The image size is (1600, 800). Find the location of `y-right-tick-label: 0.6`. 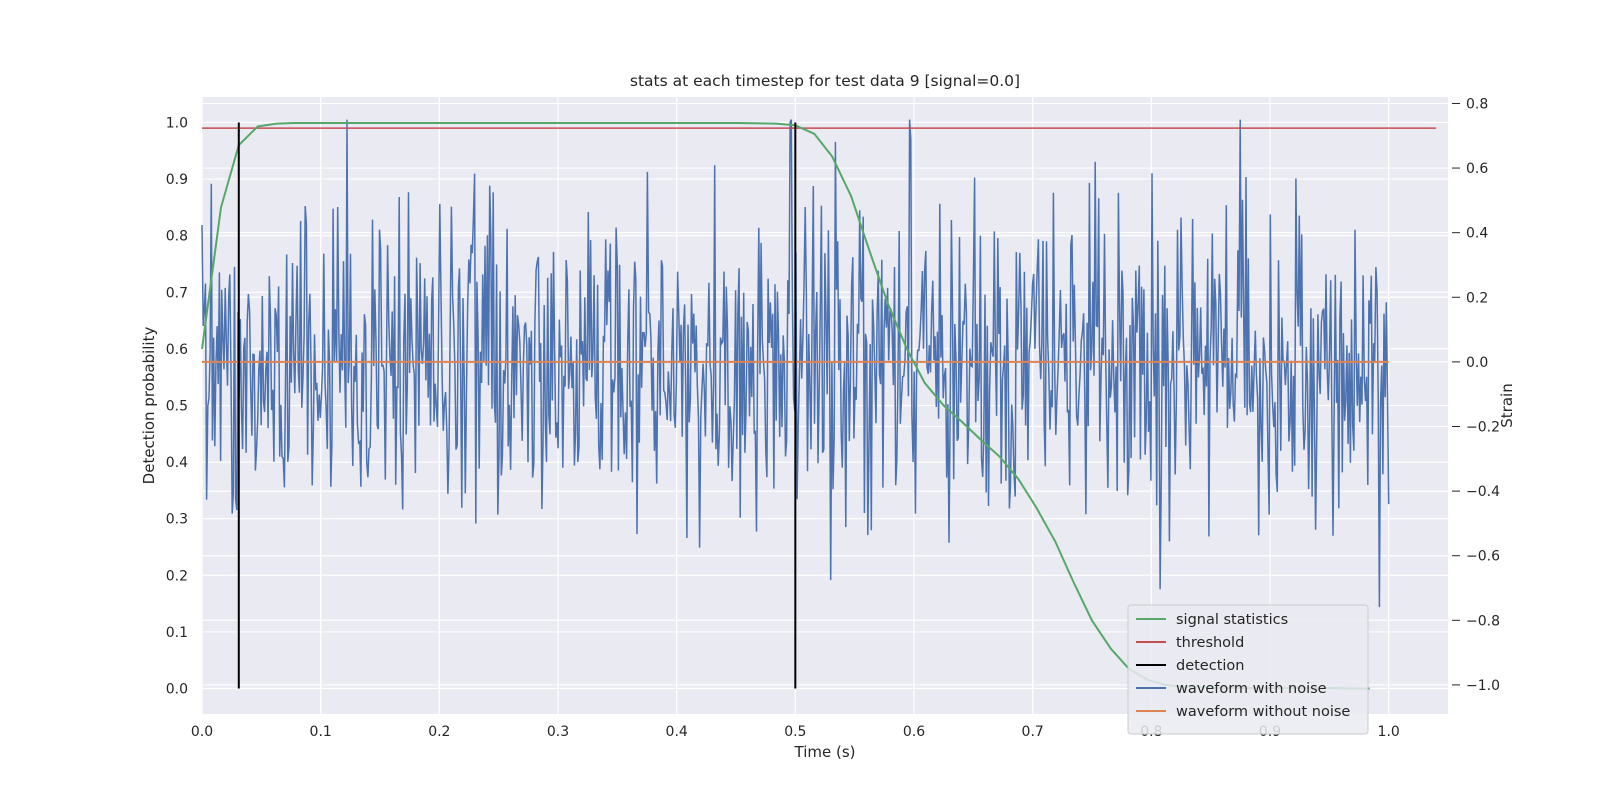

y-right-tick-label: 0.6 is located at coordinates (1477, 169).